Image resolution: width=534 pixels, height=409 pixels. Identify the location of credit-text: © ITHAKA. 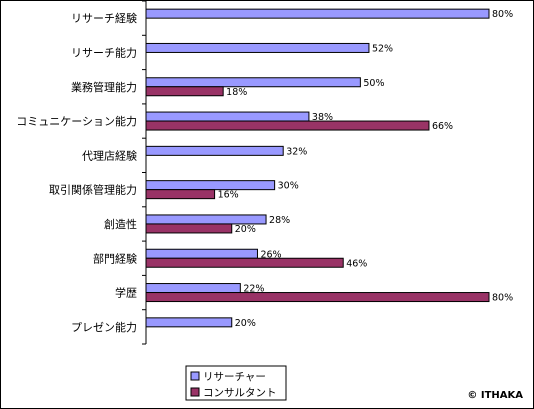
(495, 395).